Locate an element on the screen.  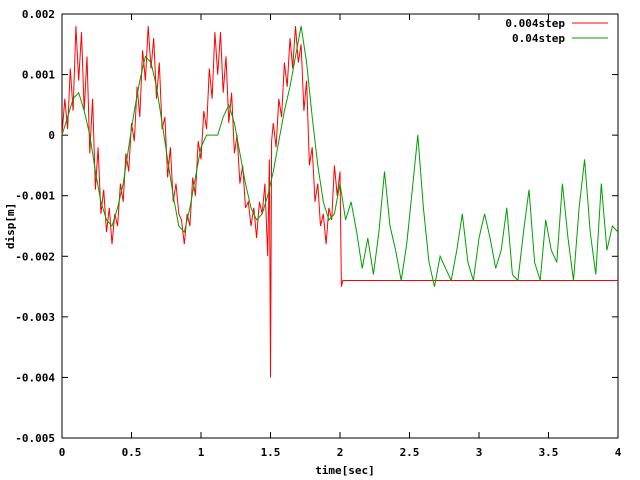
y-tick-label: -0.005 is located at coordinates (35, 438).